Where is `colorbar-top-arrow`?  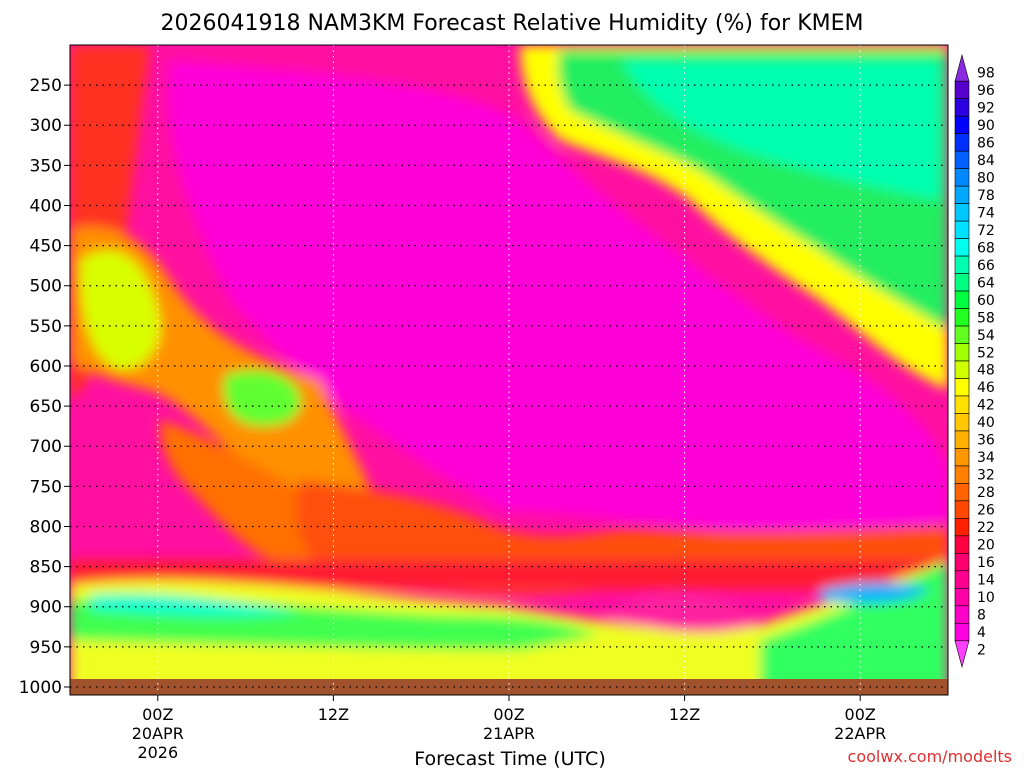 colorbar-top-arrow is located at coordinates (962, 67).